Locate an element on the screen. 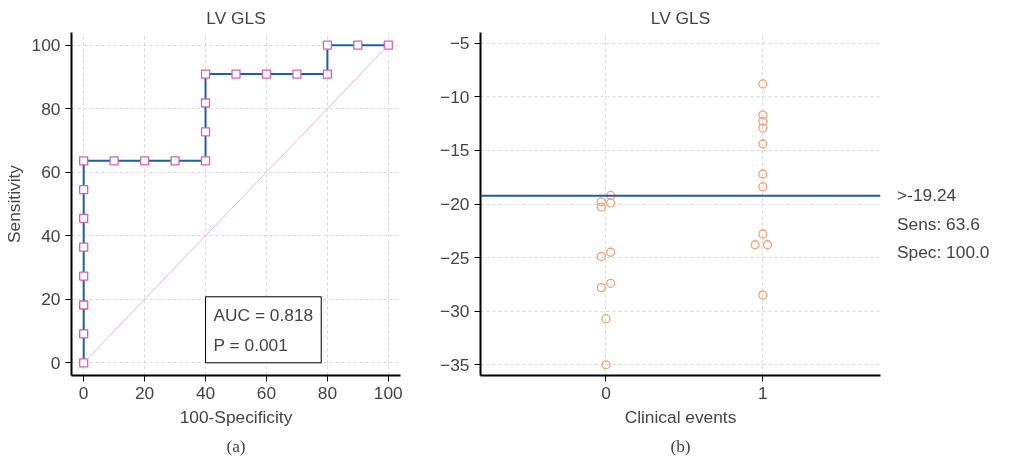  x-tick-label: 1 is located at coordinates (763, 392).